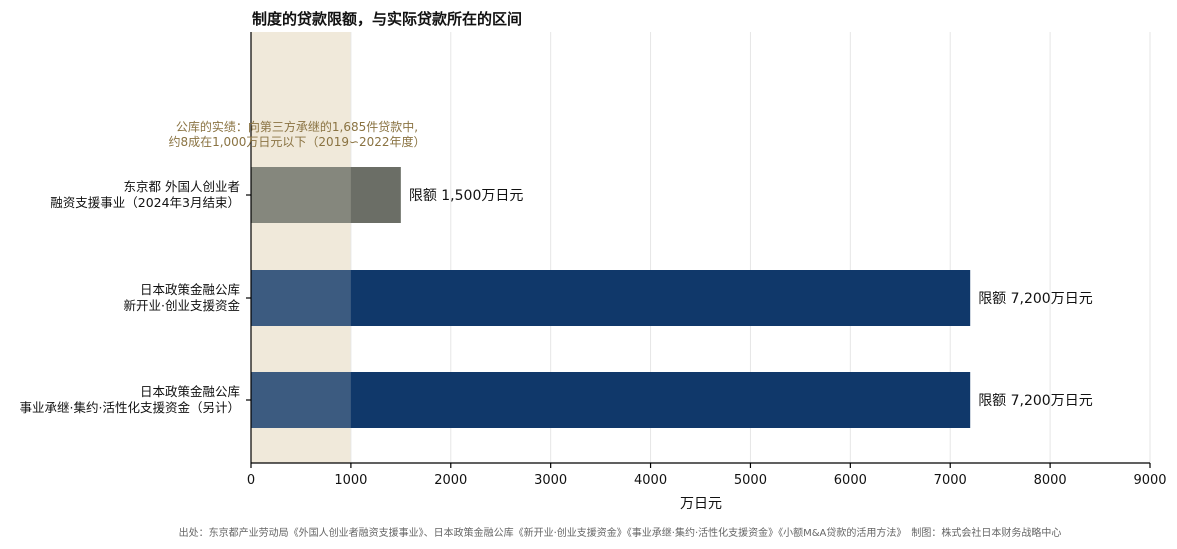 This screenshot has height=549, width=1177. I want to click on category-label-0-1: 融资支援事业（2024年3月结束）, so click(145, 202).